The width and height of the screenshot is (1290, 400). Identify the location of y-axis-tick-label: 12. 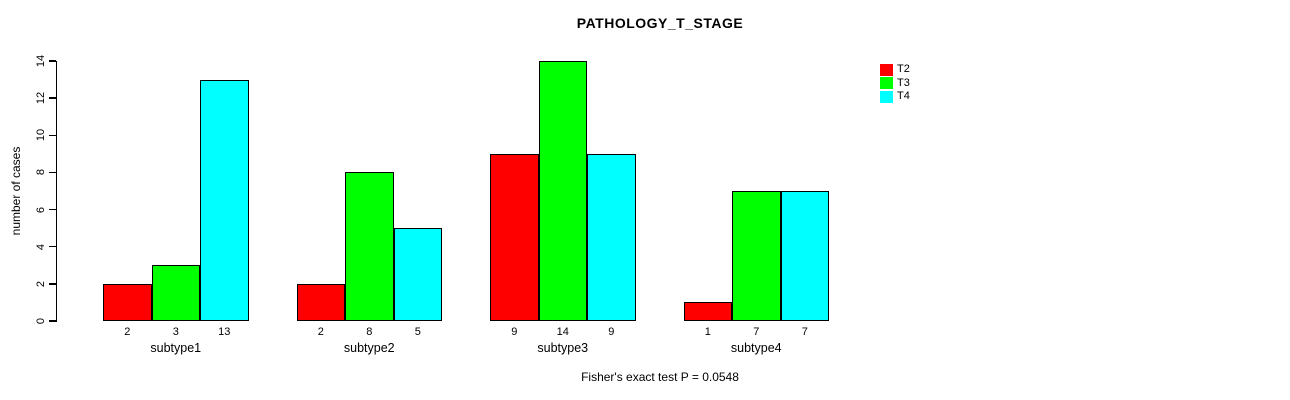
(41, 98).